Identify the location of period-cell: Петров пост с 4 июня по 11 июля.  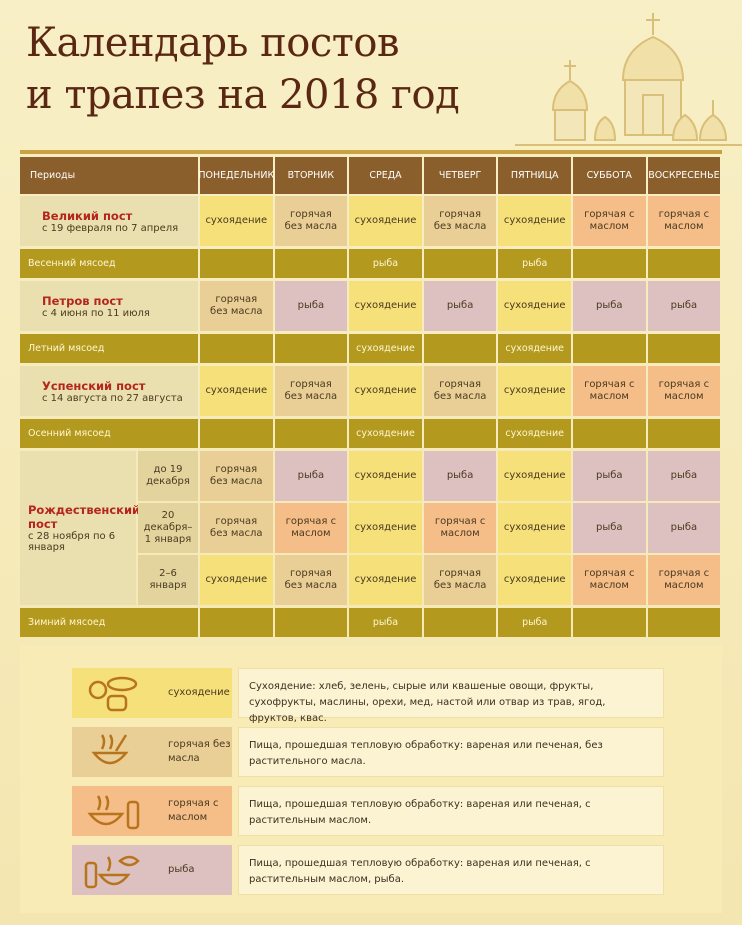
(109, 306).